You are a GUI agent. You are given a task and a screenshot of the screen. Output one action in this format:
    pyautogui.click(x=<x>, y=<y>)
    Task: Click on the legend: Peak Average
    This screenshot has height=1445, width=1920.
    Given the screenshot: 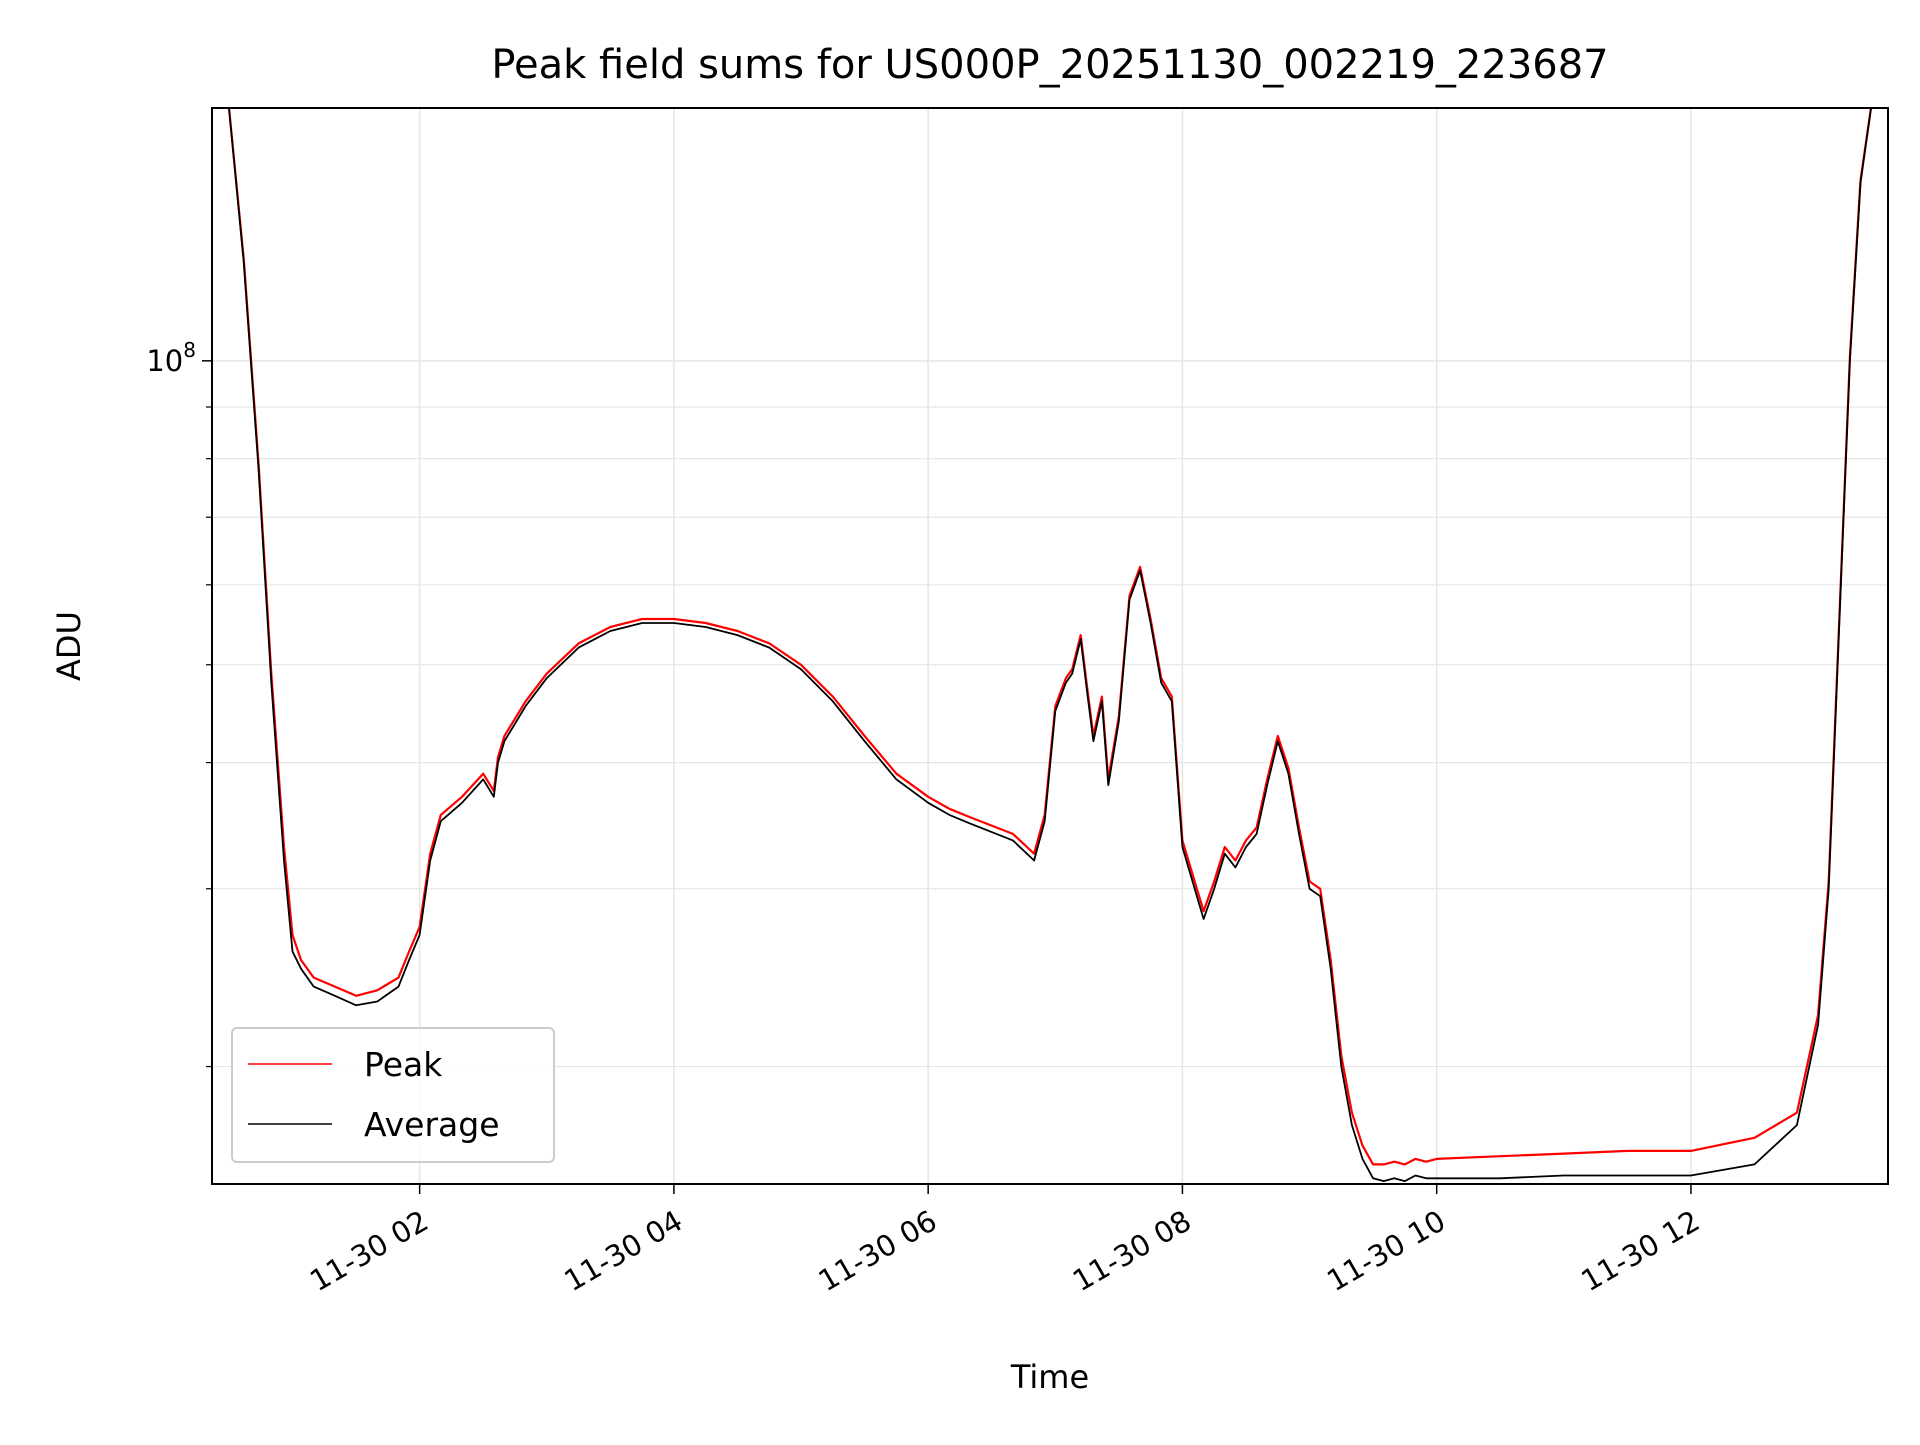 What is the action you would take?
    pyautogui.click(x=393, y=1095)
    